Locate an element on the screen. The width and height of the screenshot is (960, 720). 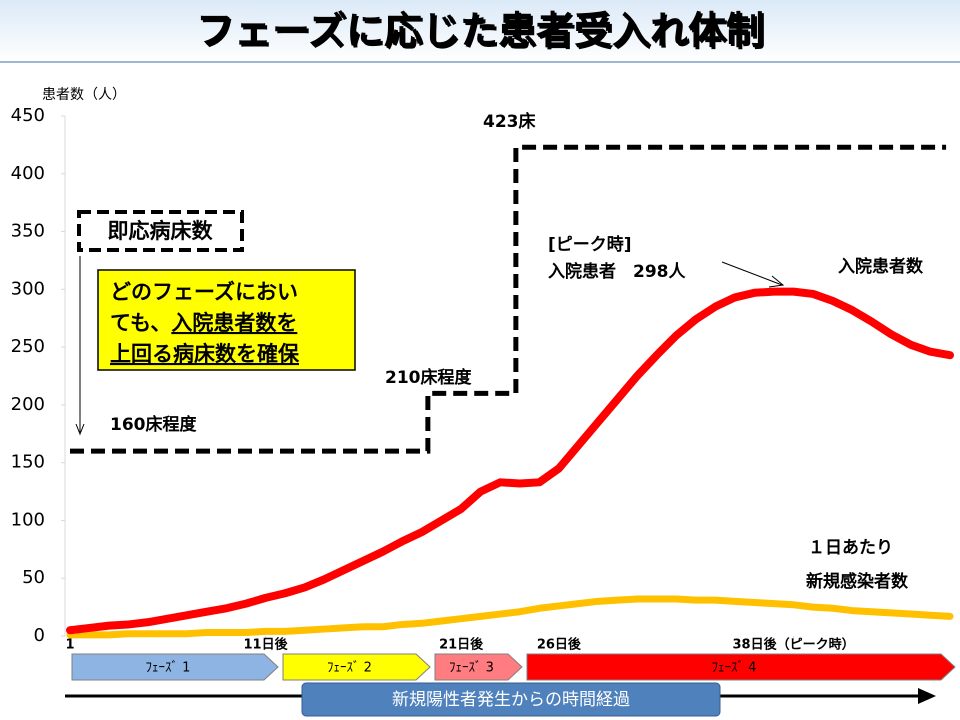
note-segment: 入院患者数を is located at coordinates (234, 323).